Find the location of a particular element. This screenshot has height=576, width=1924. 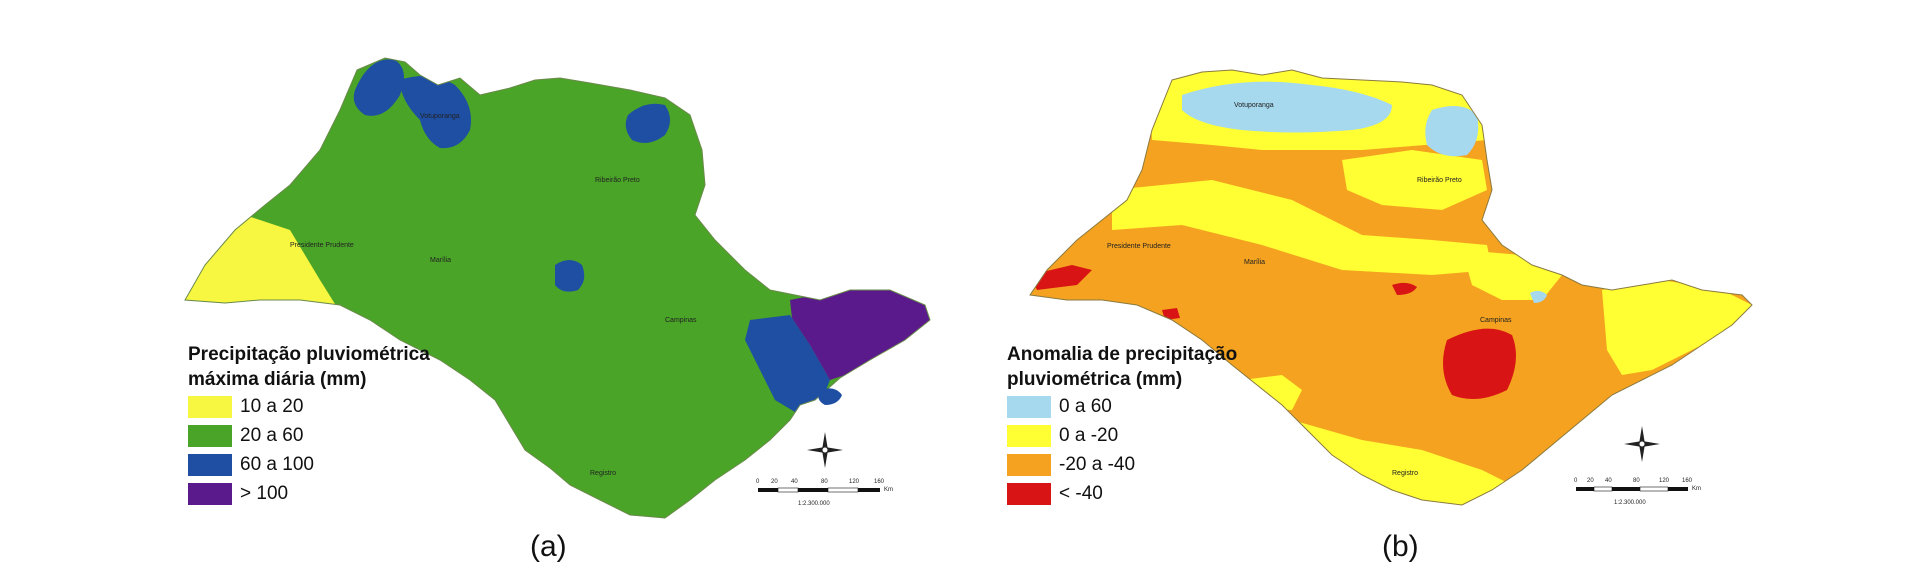

scale-ratio-b: 1:2.300.000 is located at coordinates (1630, 503).